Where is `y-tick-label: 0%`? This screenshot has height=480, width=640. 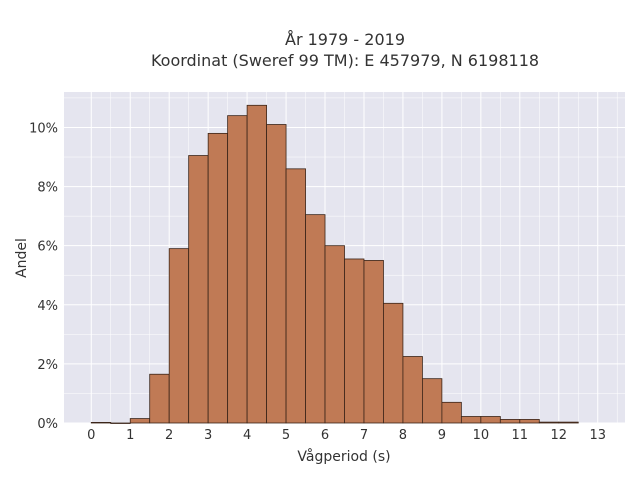 y-tick-label: 0% is located at coordinates (47, 424).